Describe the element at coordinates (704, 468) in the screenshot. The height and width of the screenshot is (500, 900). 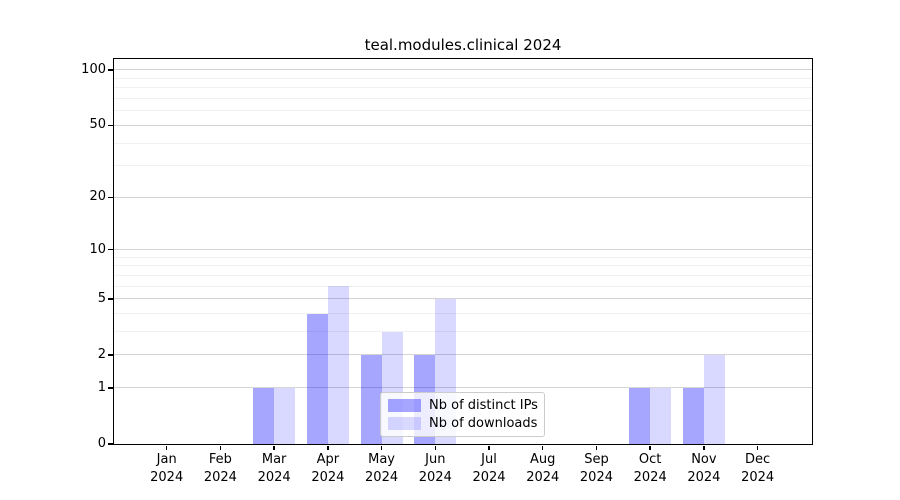
I see `x-tick-label: Nov 2024` at that location.